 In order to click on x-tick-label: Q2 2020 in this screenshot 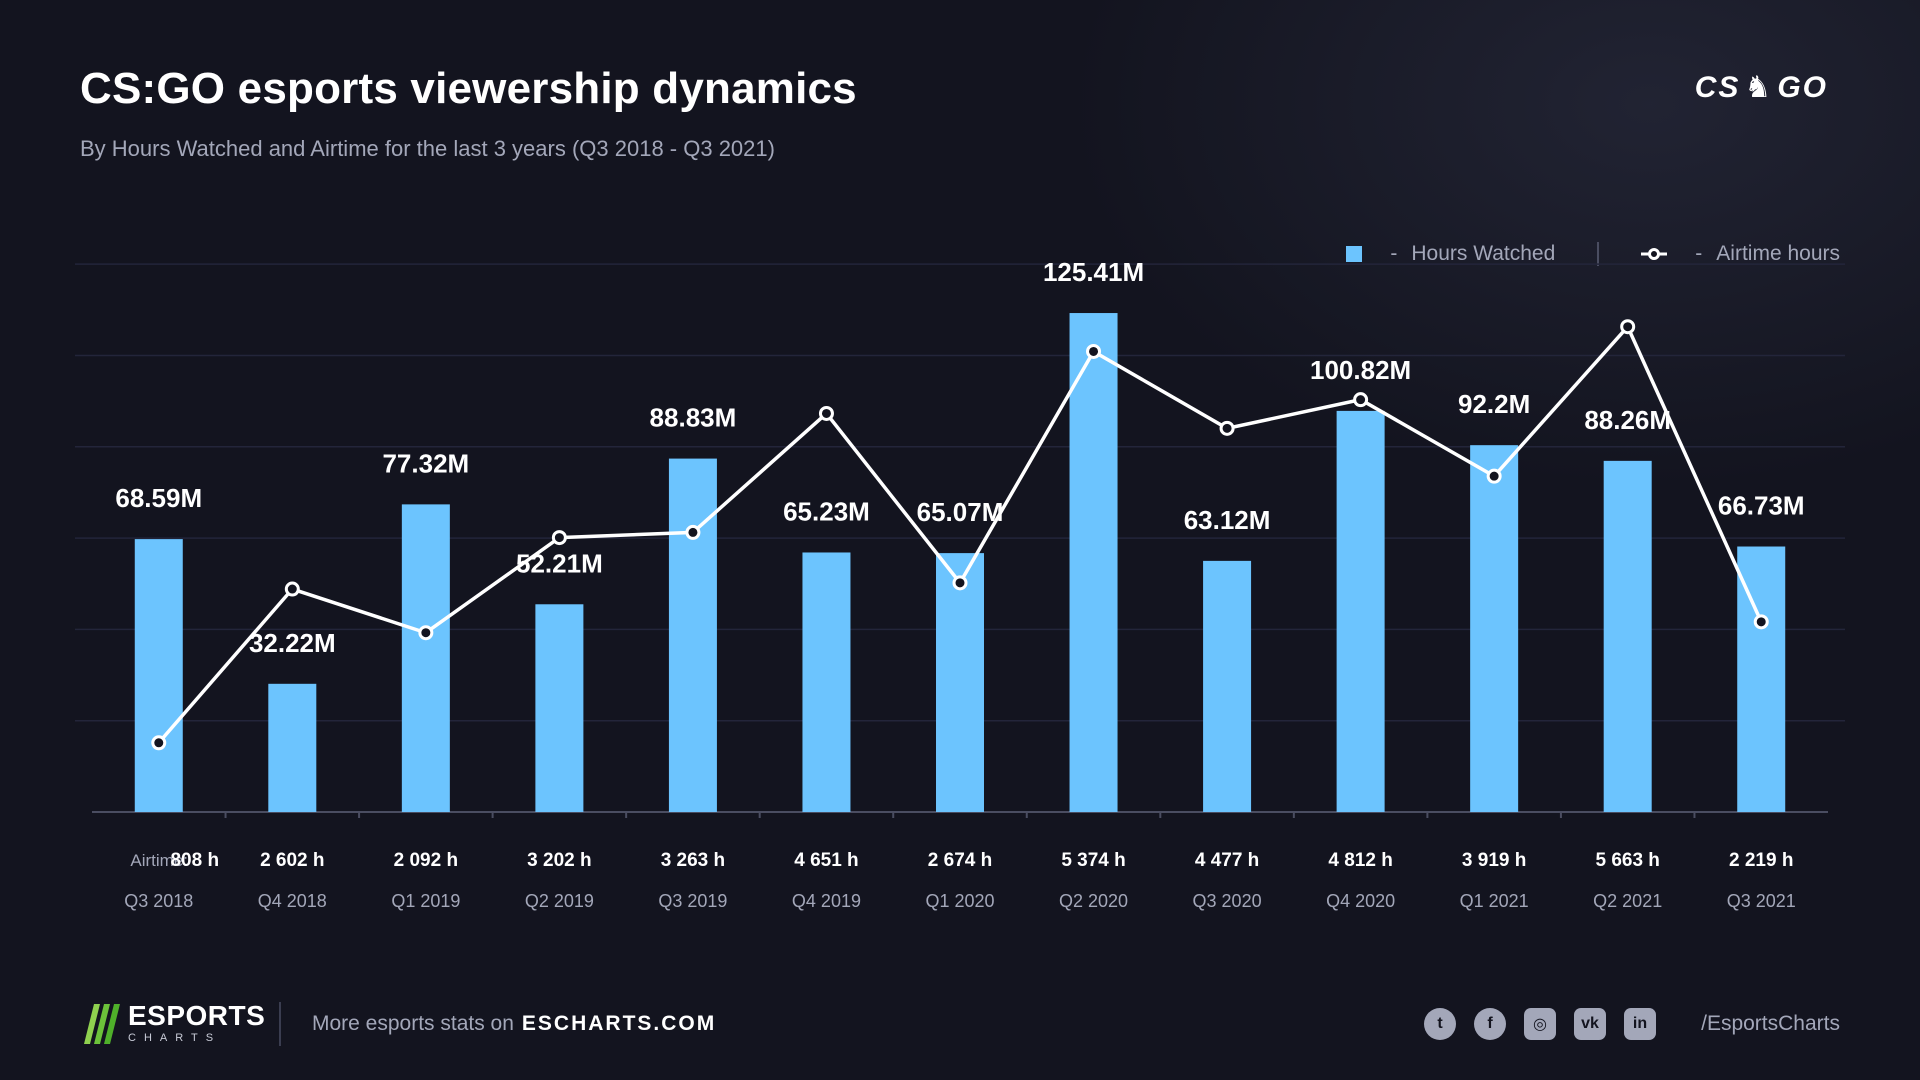, I will do `click(1093, 901)`.